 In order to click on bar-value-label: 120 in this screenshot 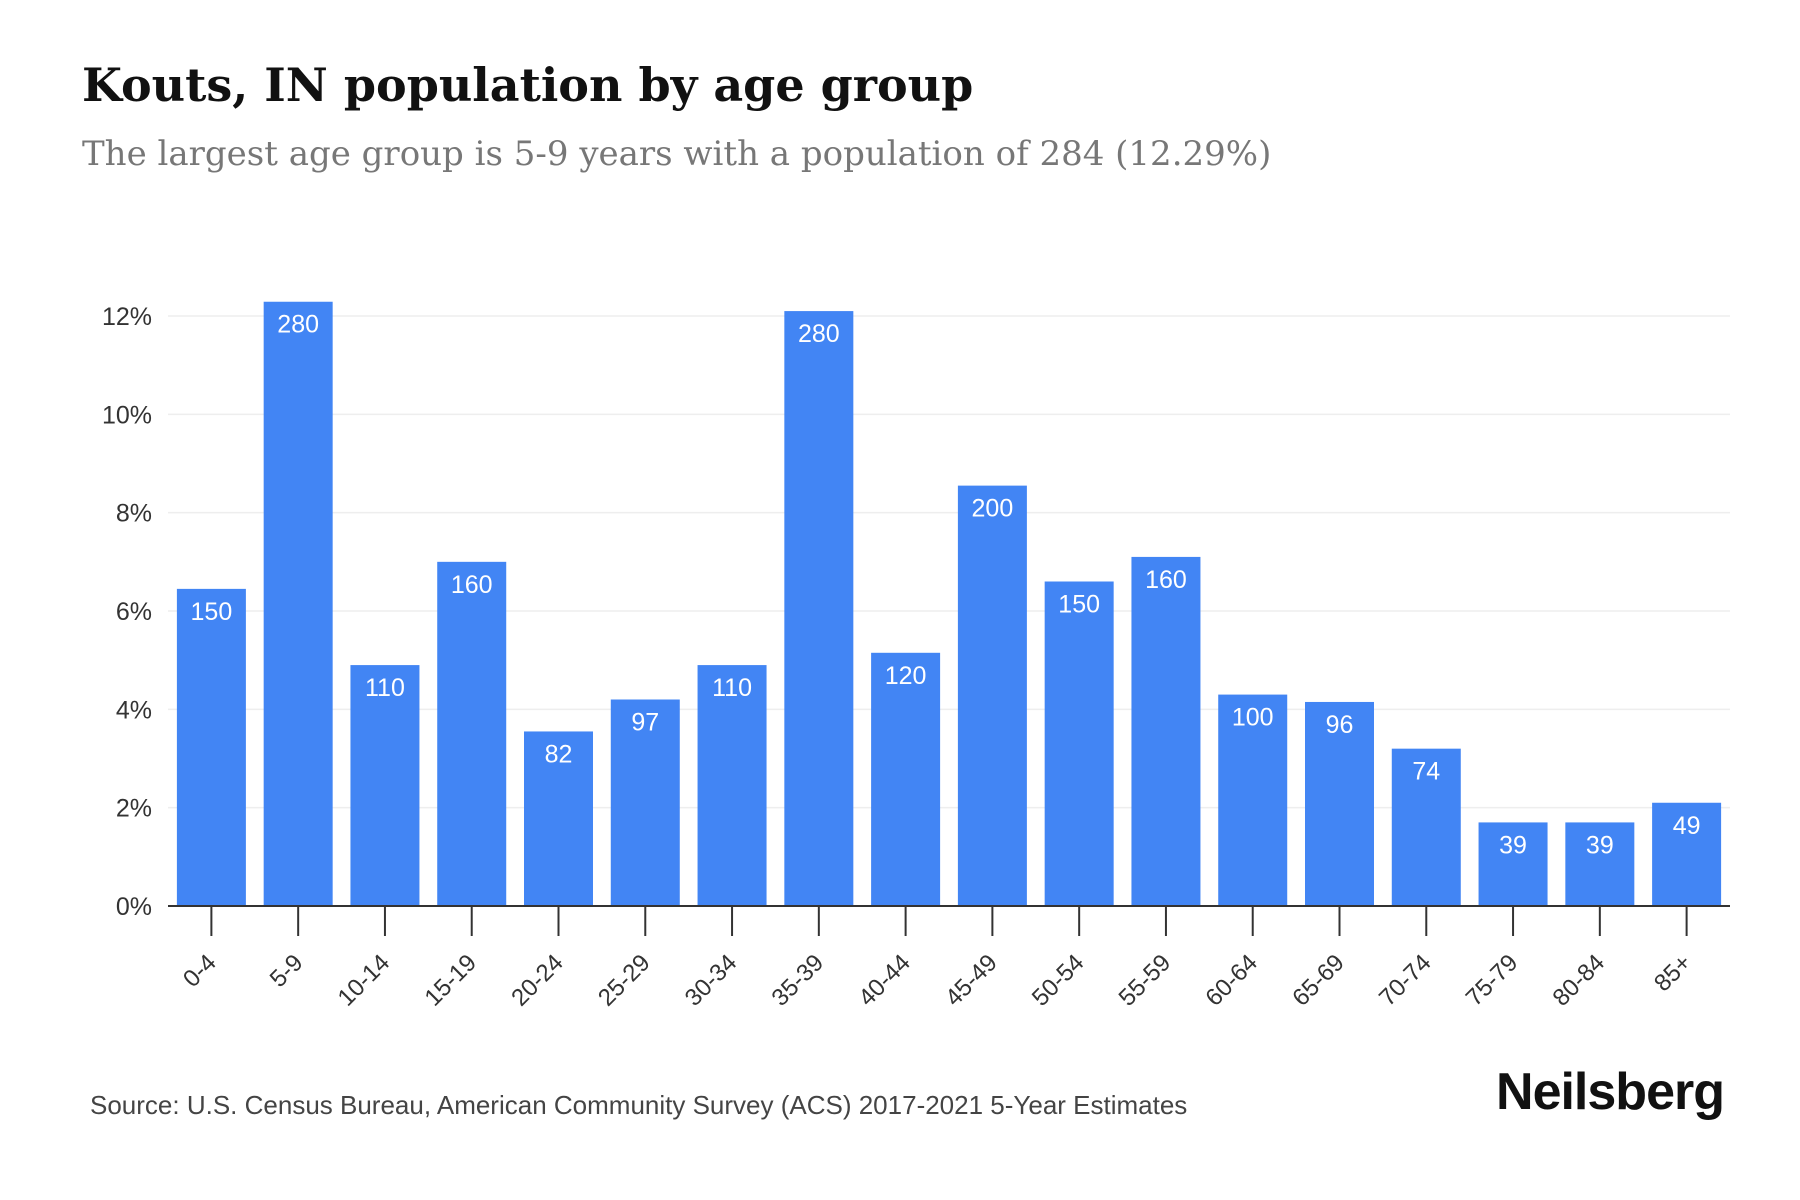, I will do `click(906, 676)`.